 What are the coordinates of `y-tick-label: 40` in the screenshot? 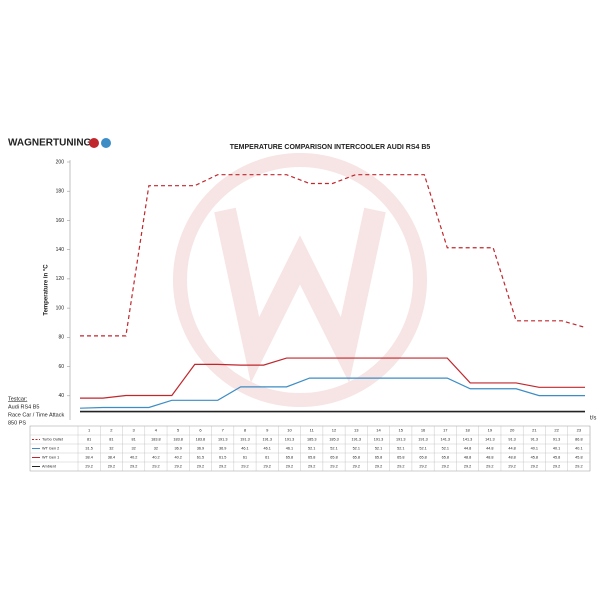 It's located at (61, 396).